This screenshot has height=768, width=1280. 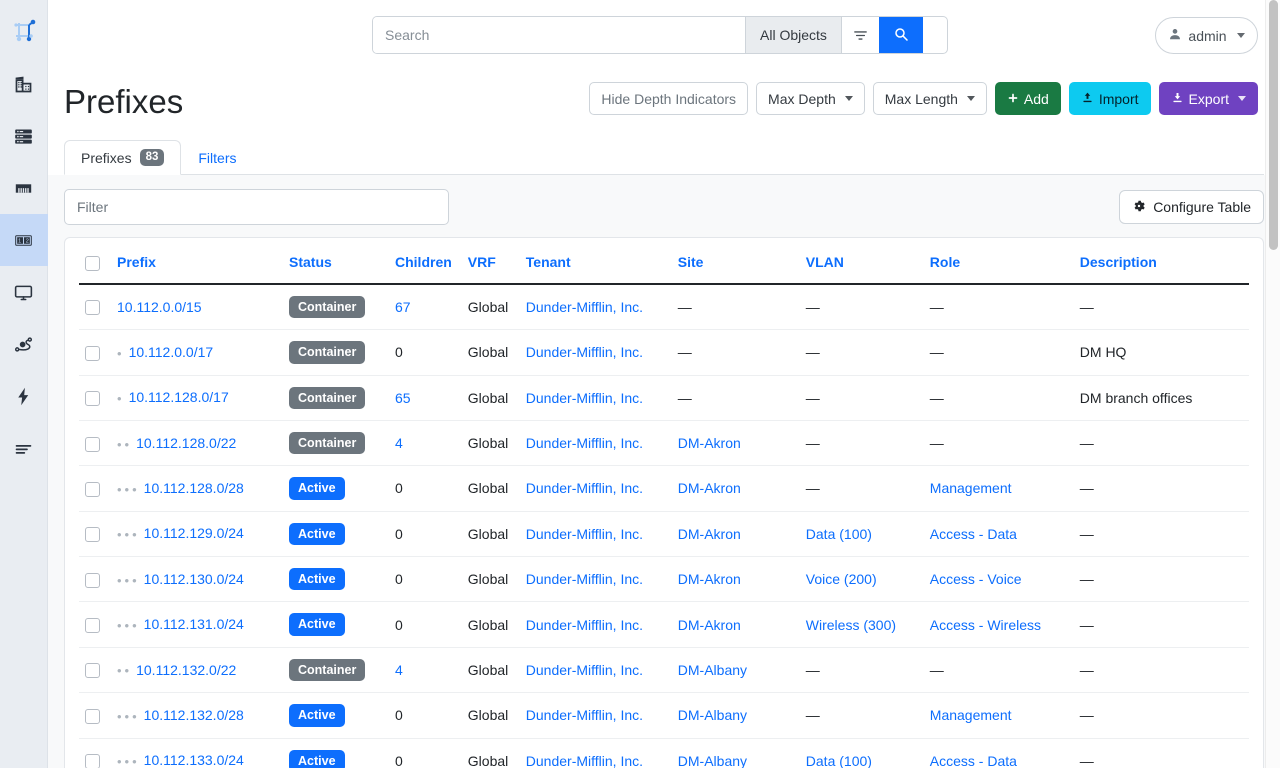 I want to click on tab-prefixes: Prefixes 83, so click(x=123, y=157).